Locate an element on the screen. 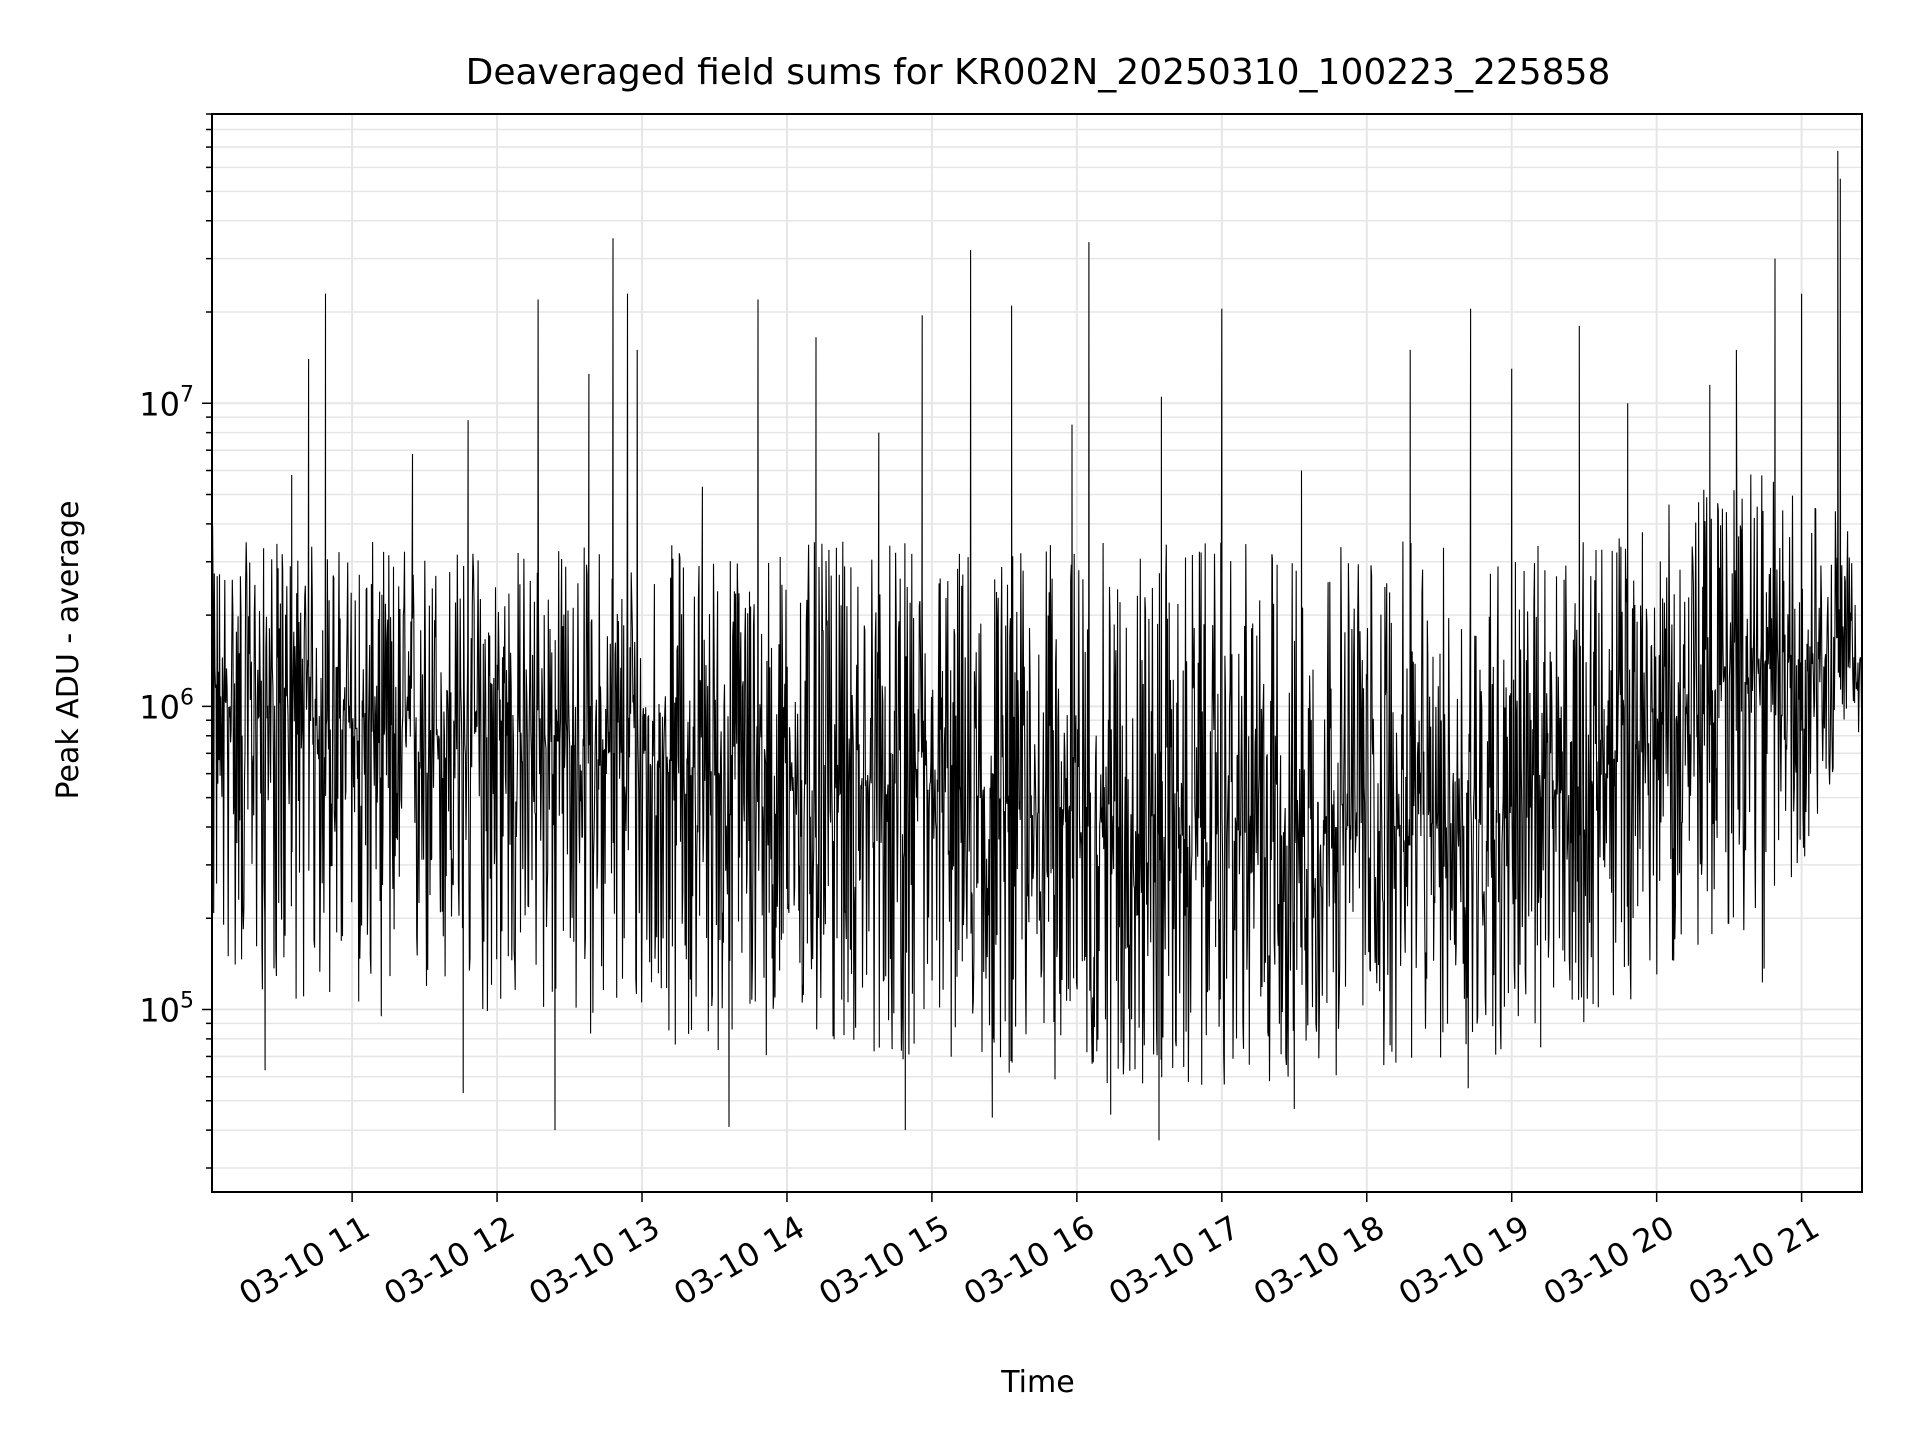 The width and height of the screenshot is (1920, 1440). y-tick-label: 10⁶ is located at coordinates (166, 705).